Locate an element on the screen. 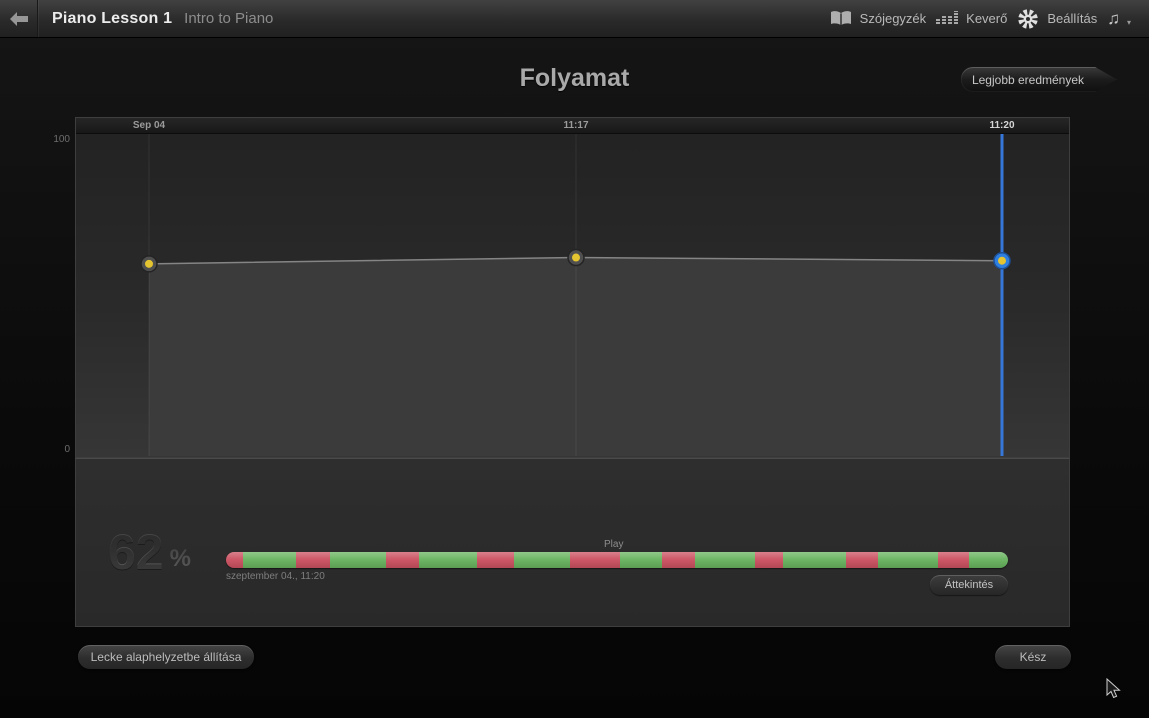 This screenshot has width=1149, height=718. page-title: Folyamat is located at coordinates (574, 78).